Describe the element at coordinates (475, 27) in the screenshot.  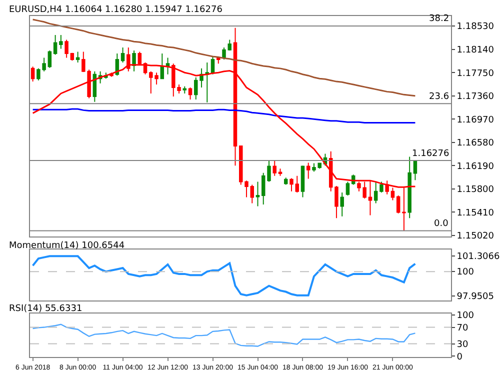
I see `y-tick-label: 1.18530` at that location.